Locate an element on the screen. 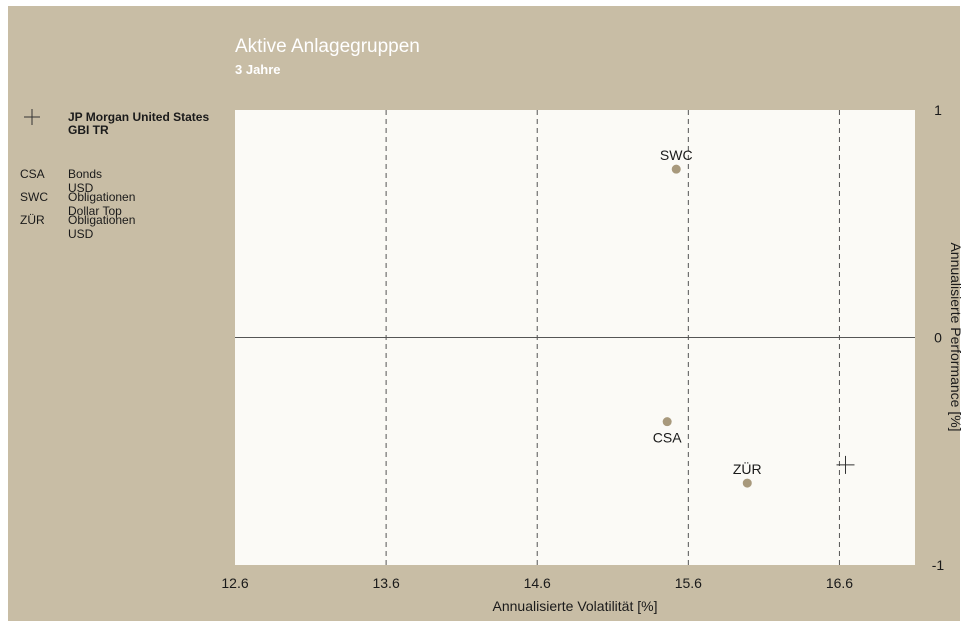 The image size is (966, 625). chart-title: Aktive Anlagegruppen is located at coordinates (327, 46).